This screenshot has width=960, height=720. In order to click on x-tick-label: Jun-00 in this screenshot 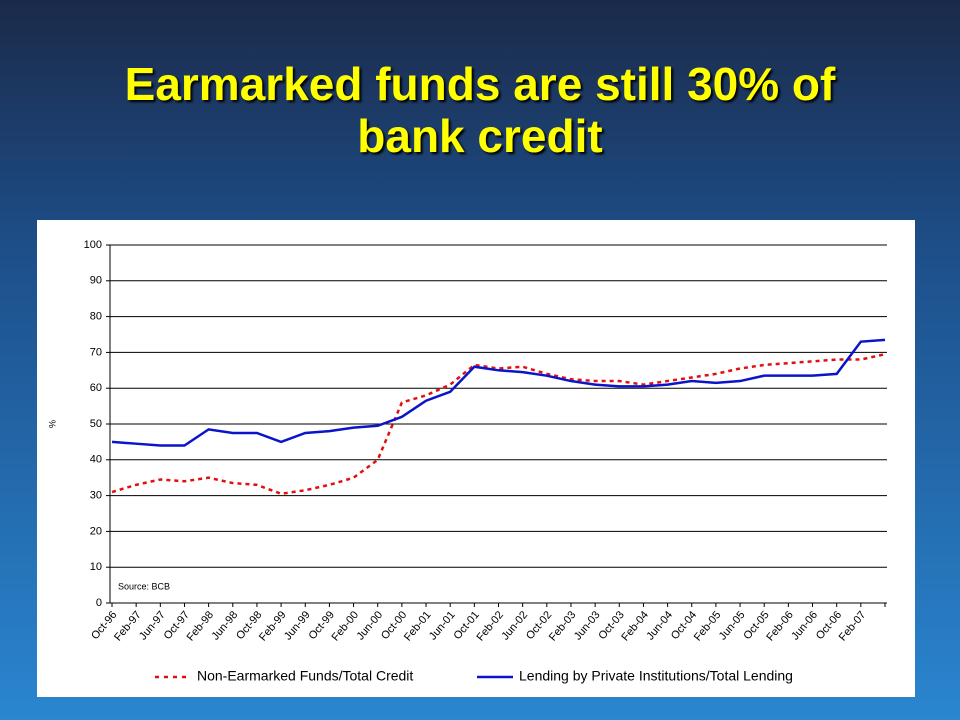, I will do `click(369, 625)`.